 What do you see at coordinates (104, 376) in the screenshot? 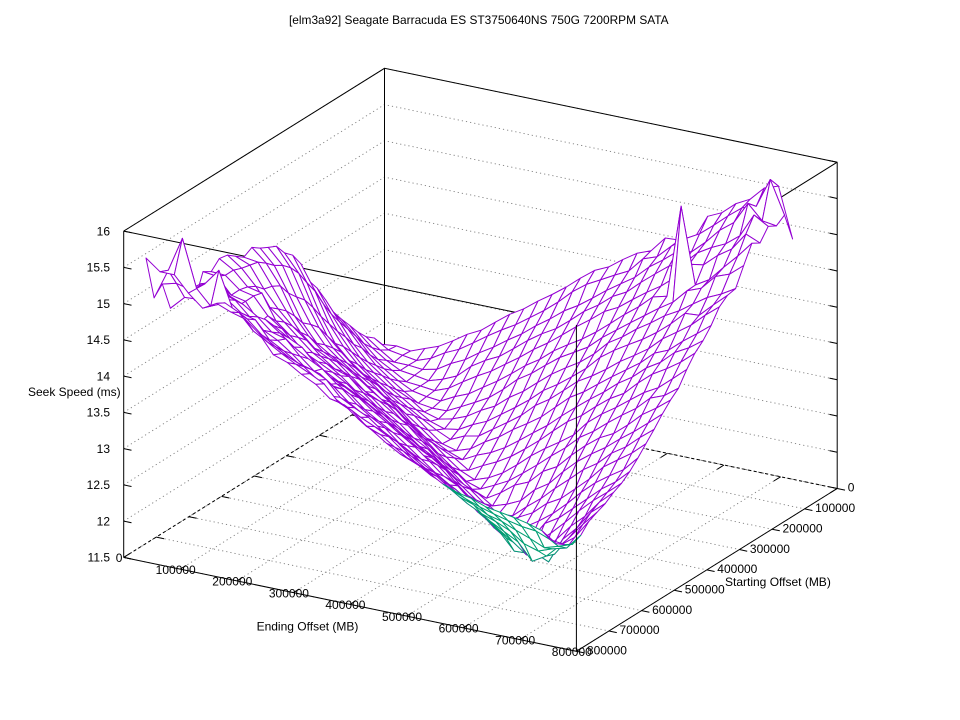
I see `svg-text: 14` at bounding box center [104, 376].